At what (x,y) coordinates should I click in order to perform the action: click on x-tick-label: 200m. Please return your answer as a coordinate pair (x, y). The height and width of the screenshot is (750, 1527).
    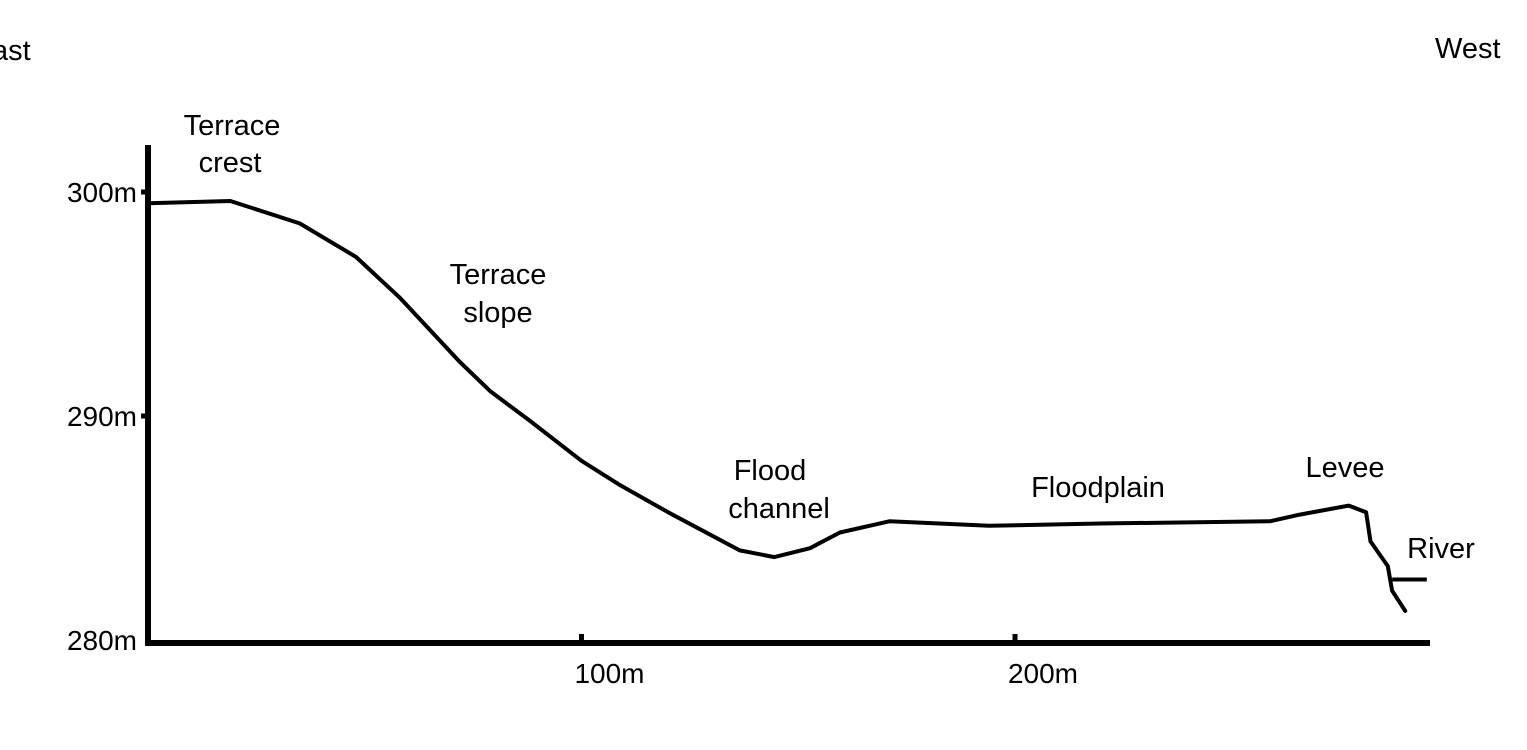
    Looking at the image, I should click on (1043, 673).